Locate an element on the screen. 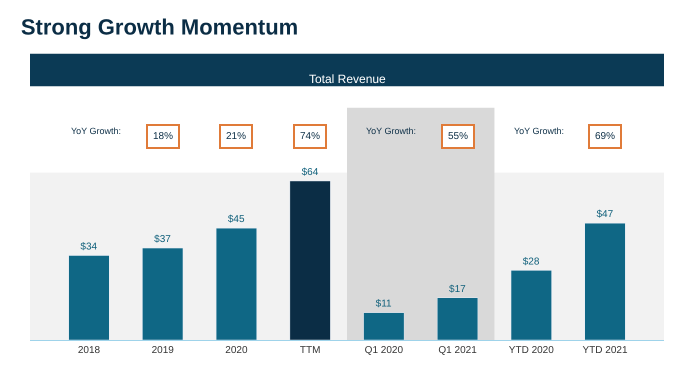 The width and height of the screenshot is (694, 380). x-tick-label: 2020 is located at coordinates (236, 350).